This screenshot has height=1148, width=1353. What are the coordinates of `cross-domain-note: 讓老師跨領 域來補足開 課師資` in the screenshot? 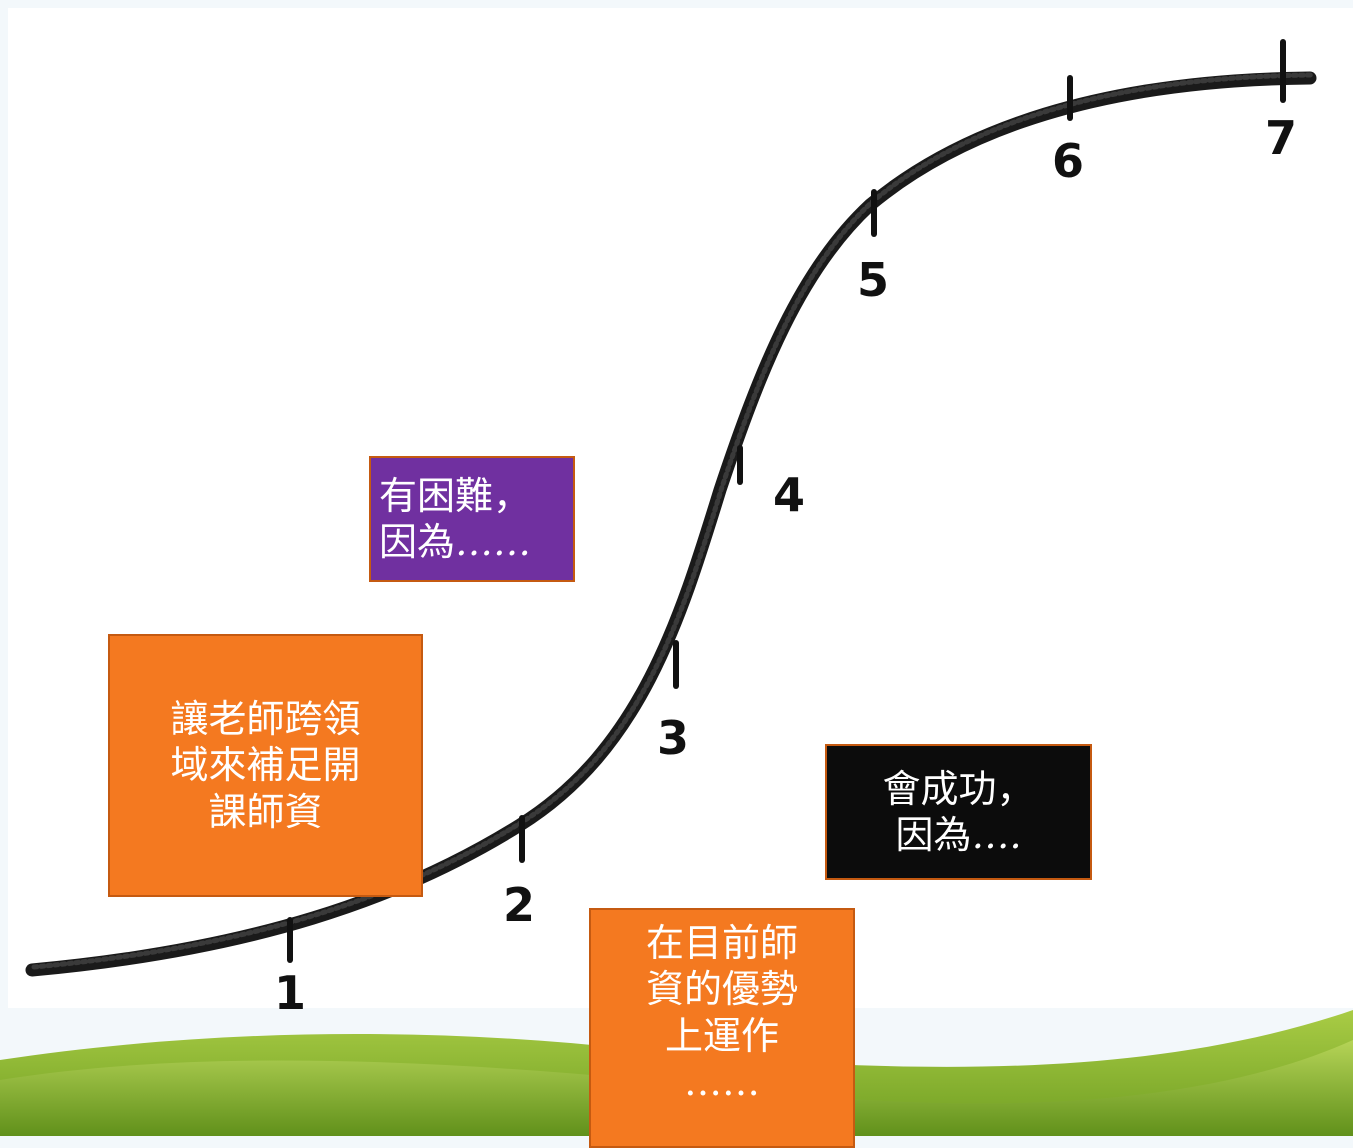 It's located at (265, 765).